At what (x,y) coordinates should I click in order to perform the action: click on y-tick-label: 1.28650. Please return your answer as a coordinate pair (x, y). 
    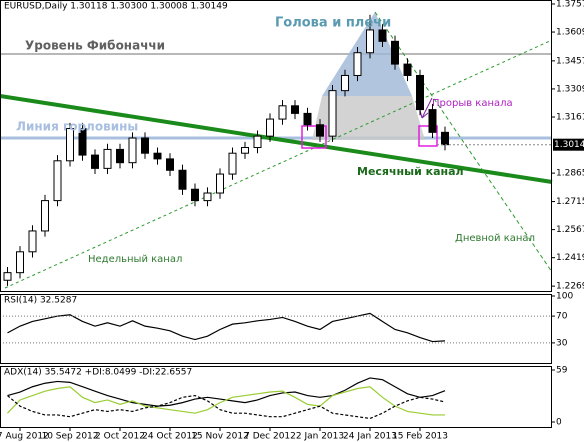
    Looking at the image, I should click on (570, 174).